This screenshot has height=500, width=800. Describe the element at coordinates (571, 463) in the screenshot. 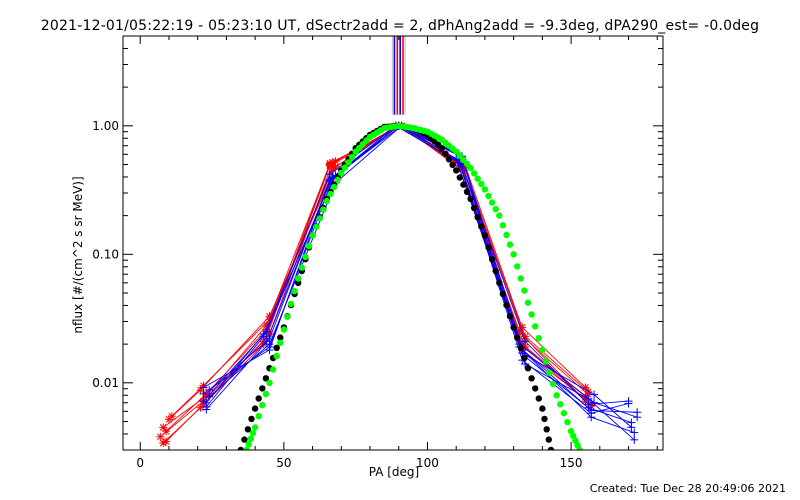

I see `x-tick-label: 150` at that location.